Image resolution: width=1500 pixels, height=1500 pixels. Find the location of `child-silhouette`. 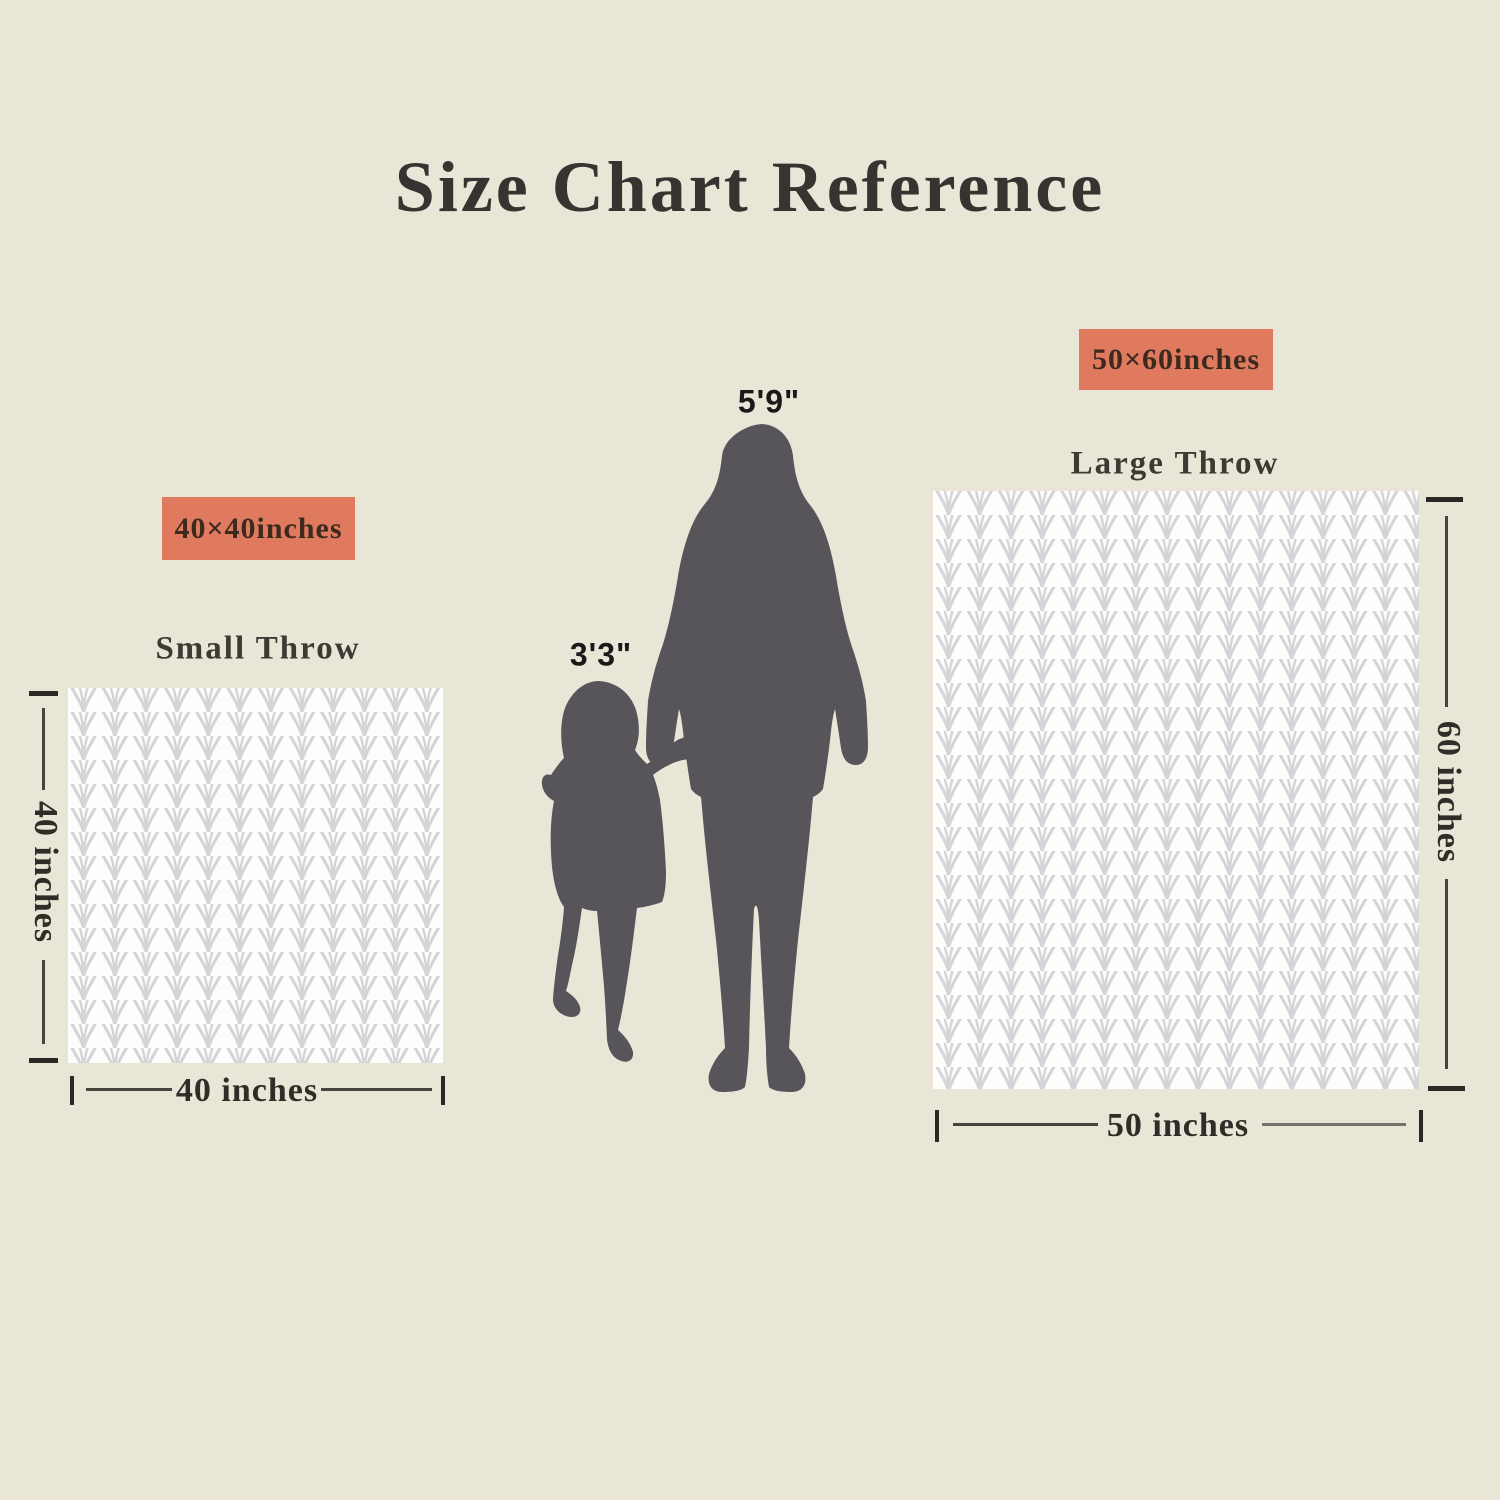

child-silhouette is located at coordinates (619, 871).